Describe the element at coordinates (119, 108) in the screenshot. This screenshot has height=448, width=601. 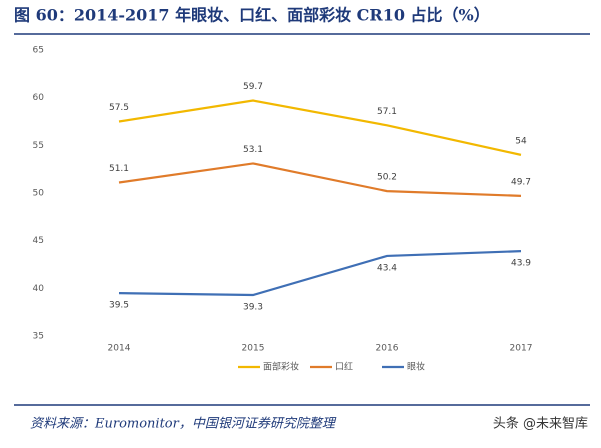
I see `data-label: 57.5` at that location.